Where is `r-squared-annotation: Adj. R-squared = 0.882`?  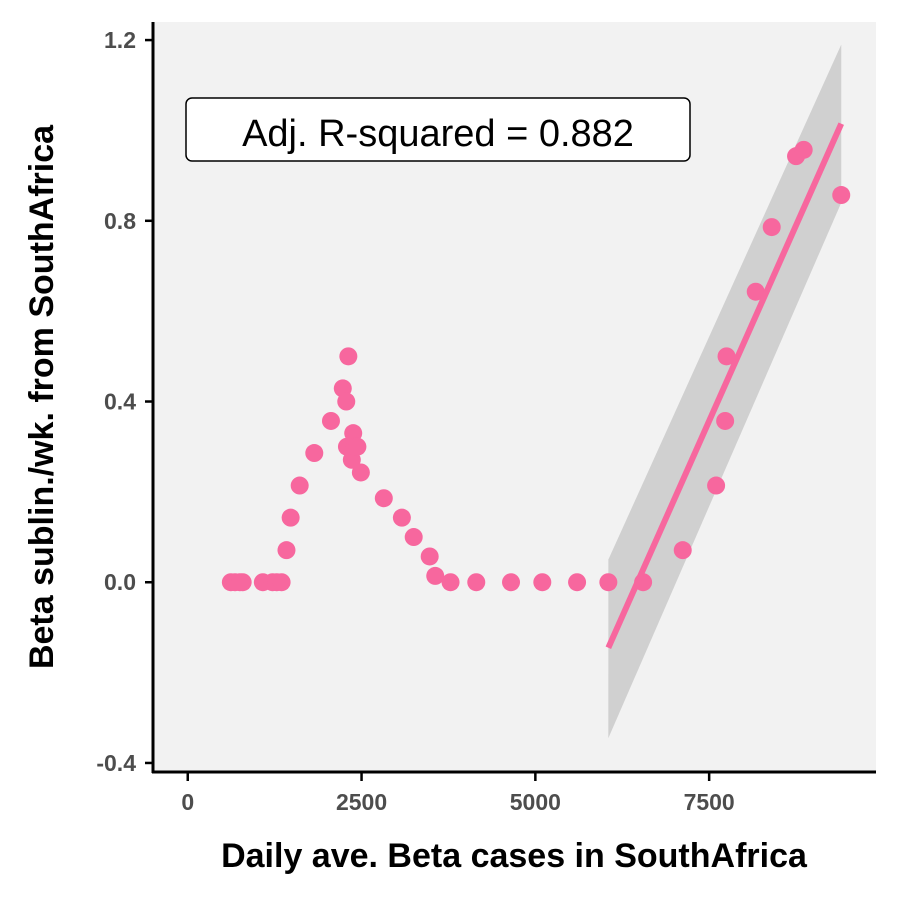 r-squared-annotation: Adj. R-squared = 0.882 is located at coordinates (438, 129).